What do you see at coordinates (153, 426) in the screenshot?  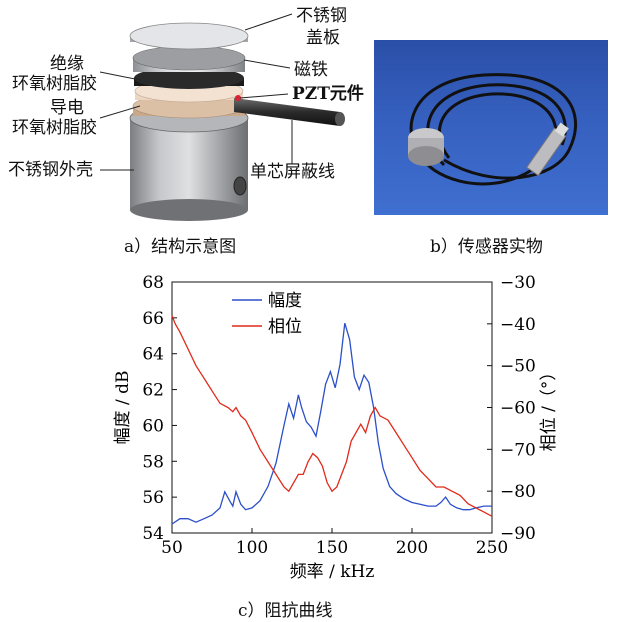 I see `y-left-tick-label: 60` at bounding box center [153, 426].